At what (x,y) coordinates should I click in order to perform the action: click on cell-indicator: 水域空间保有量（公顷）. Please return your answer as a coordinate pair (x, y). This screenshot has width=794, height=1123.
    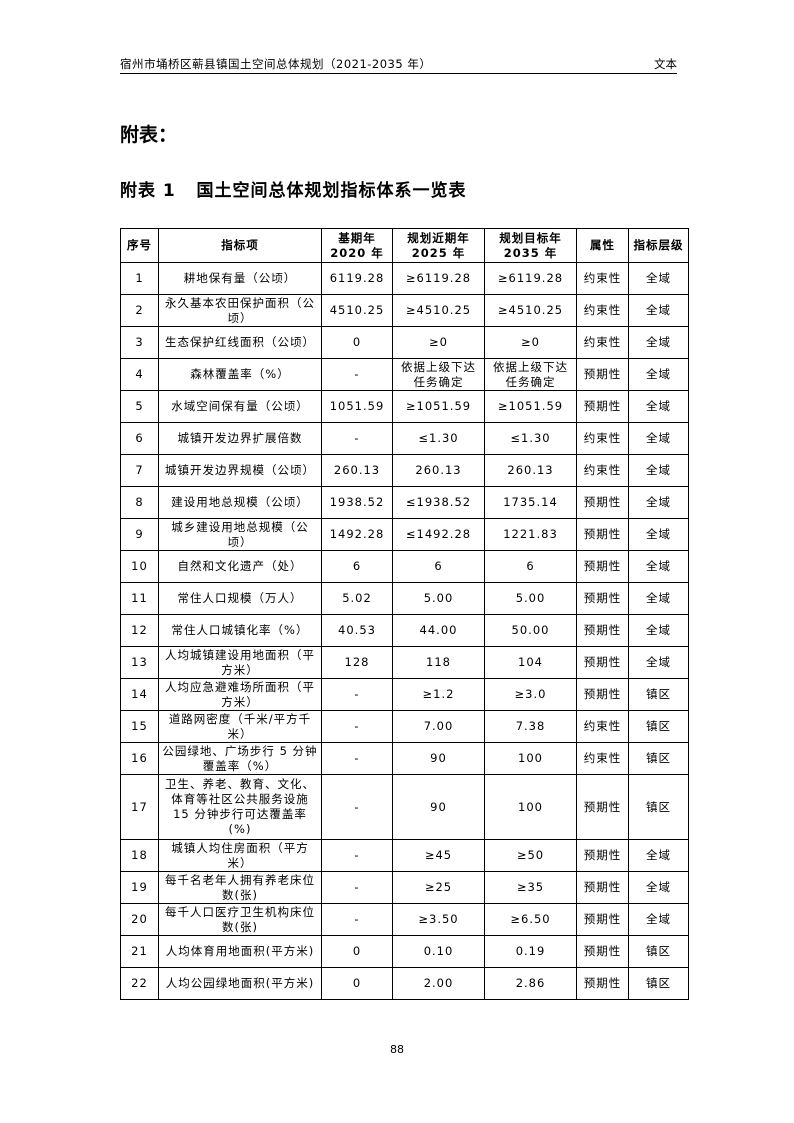
    Looking at the image, I should click on (240, 406).